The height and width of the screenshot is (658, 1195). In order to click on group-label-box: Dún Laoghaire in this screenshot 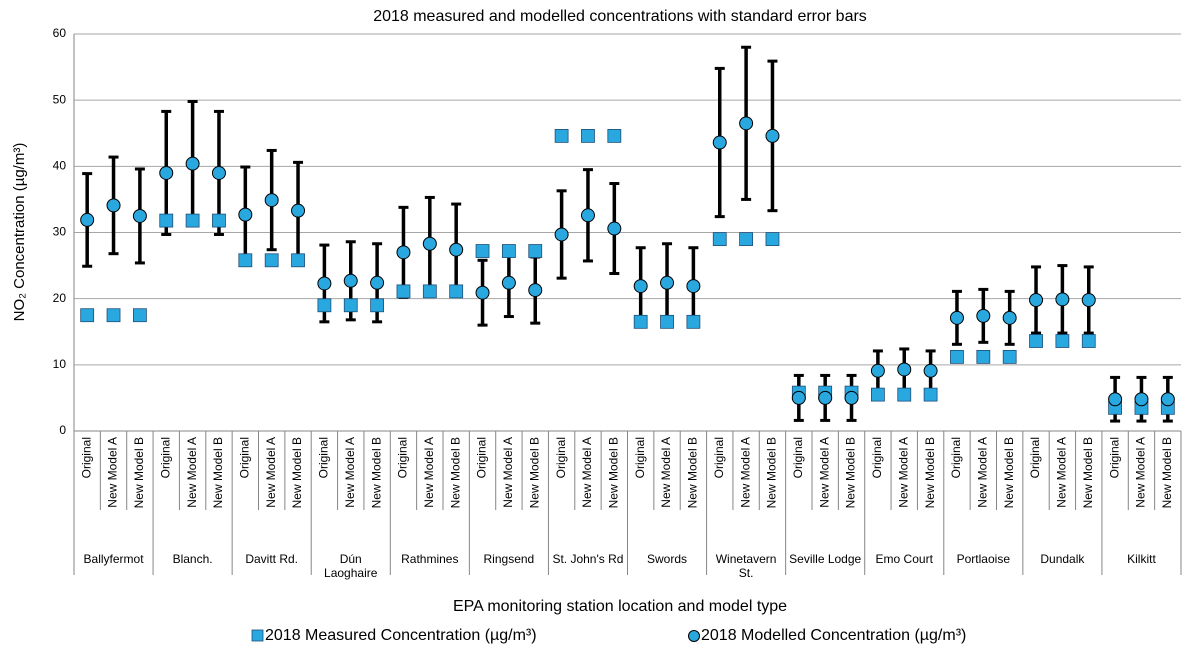, I will do `click(351, 566)`.